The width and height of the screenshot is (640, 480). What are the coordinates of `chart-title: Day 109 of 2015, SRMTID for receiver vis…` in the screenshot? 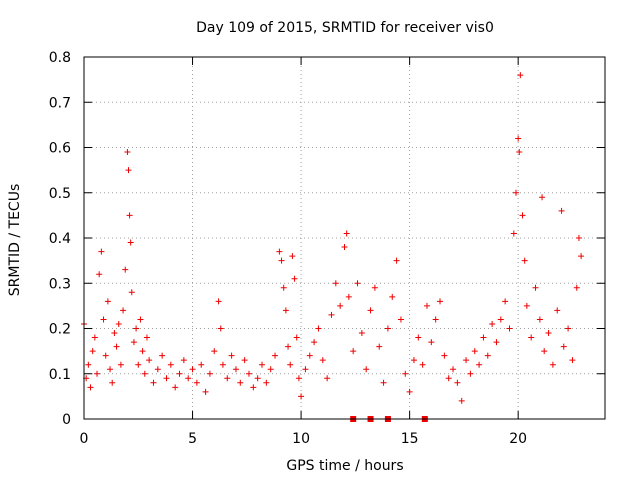 It's located at (345, 28).